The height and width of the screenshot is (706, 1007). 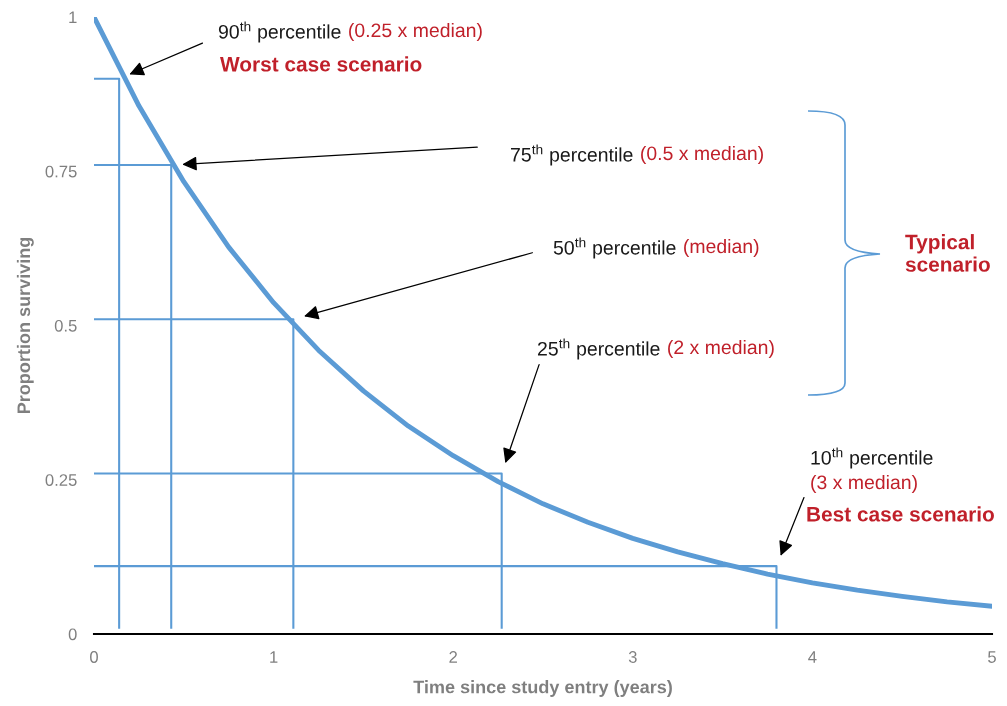 I want to click on x-axis-title: Time since study entry (years), so click(x=542, y=688).